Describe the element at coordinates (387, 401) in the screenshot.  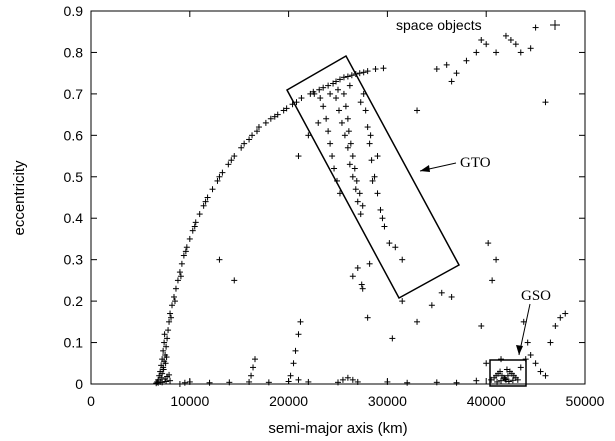
I see `x-tick-label: 30000` at that location.